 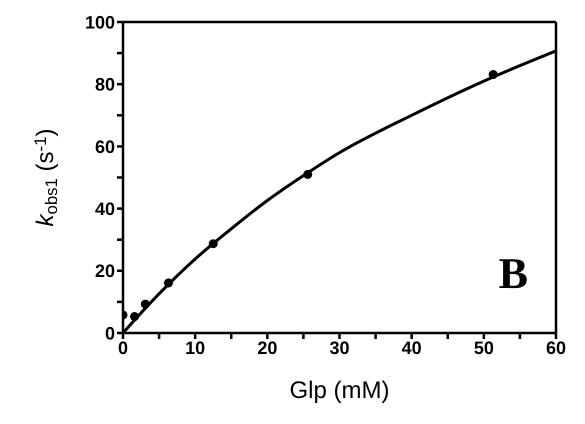 I want to click on x-tick-label: 60, so click(x=556, y=348).